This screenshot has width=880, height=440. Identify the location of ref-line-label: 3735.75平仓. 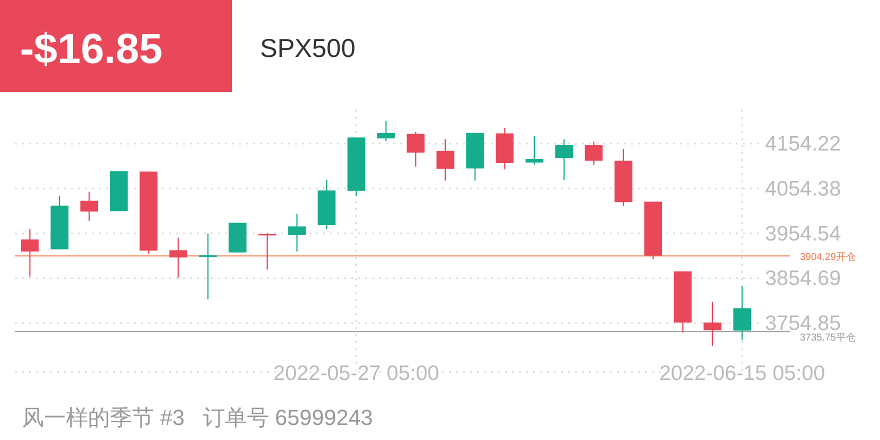
(828, 338).